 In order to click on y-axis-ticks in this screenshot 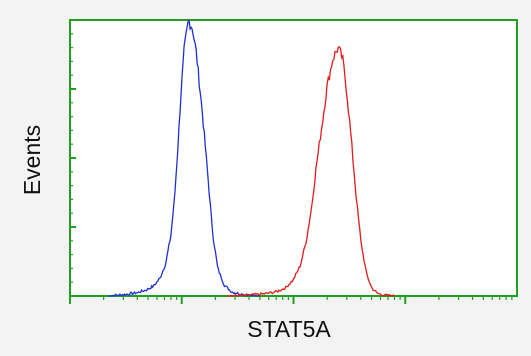, I will do `click(73, 158)`.